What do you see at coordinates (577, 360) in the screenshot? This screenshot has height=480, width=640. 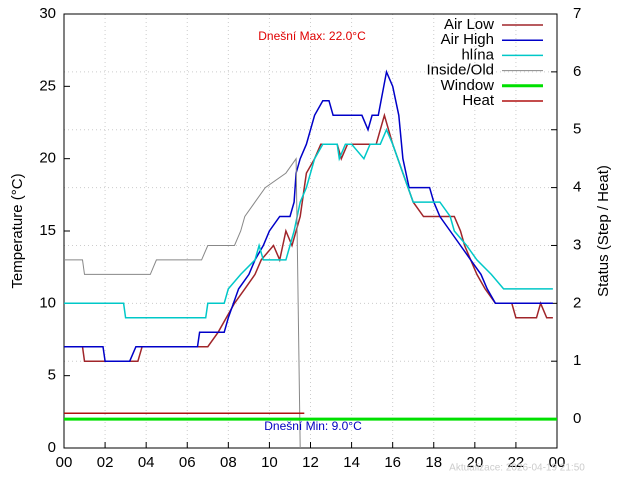 I see `y2-tick-label: 1` at bounding box center [577, 360].